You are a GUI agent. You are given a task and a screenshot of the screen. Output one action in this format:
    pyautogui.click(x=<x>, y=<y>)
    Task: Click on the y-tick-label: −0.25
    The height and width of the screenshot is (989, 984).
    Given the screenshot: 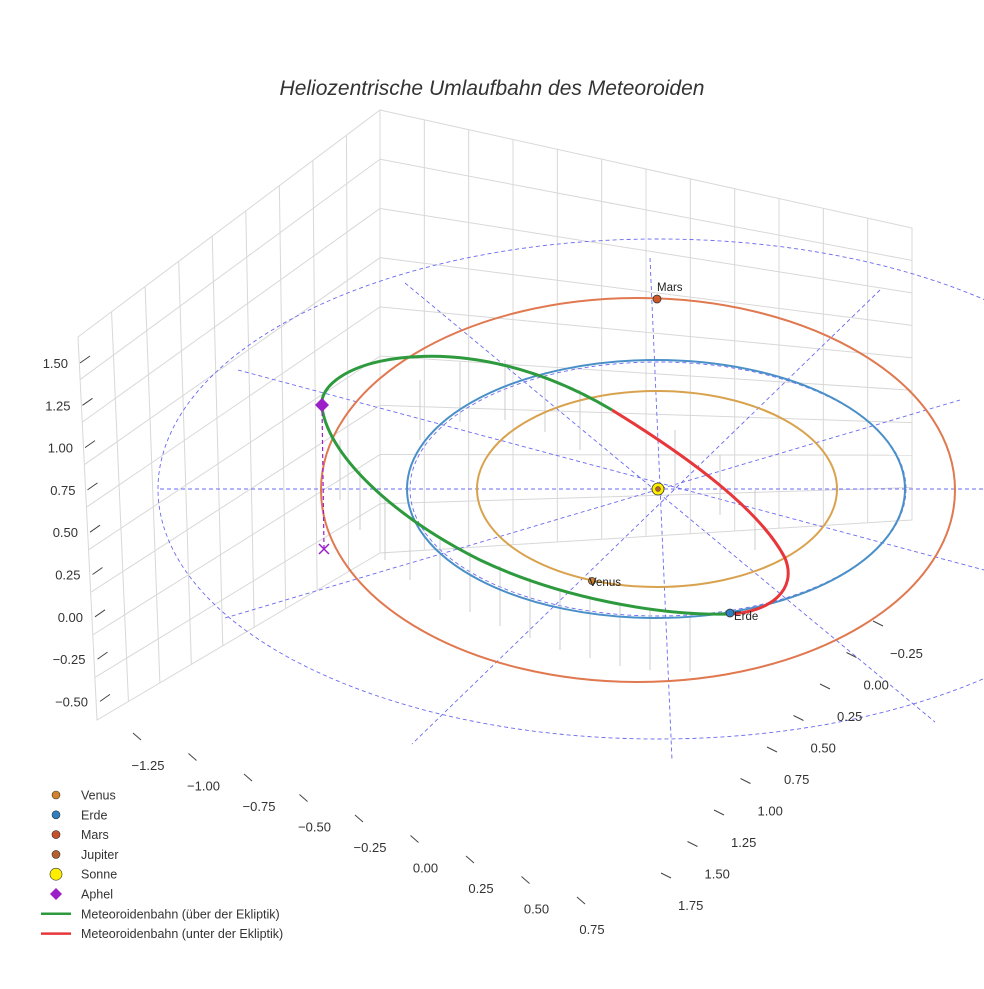 What is the action you would take?
    pyautogui.click(x=906, y=653)
    